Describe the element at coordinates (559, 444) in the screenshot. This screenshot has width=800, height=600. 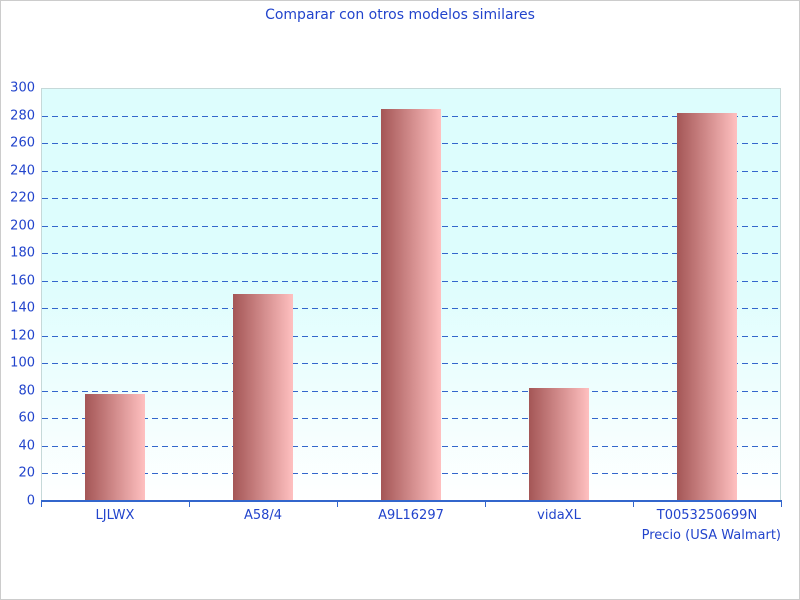
I see `bar-vidaXL` at that location.